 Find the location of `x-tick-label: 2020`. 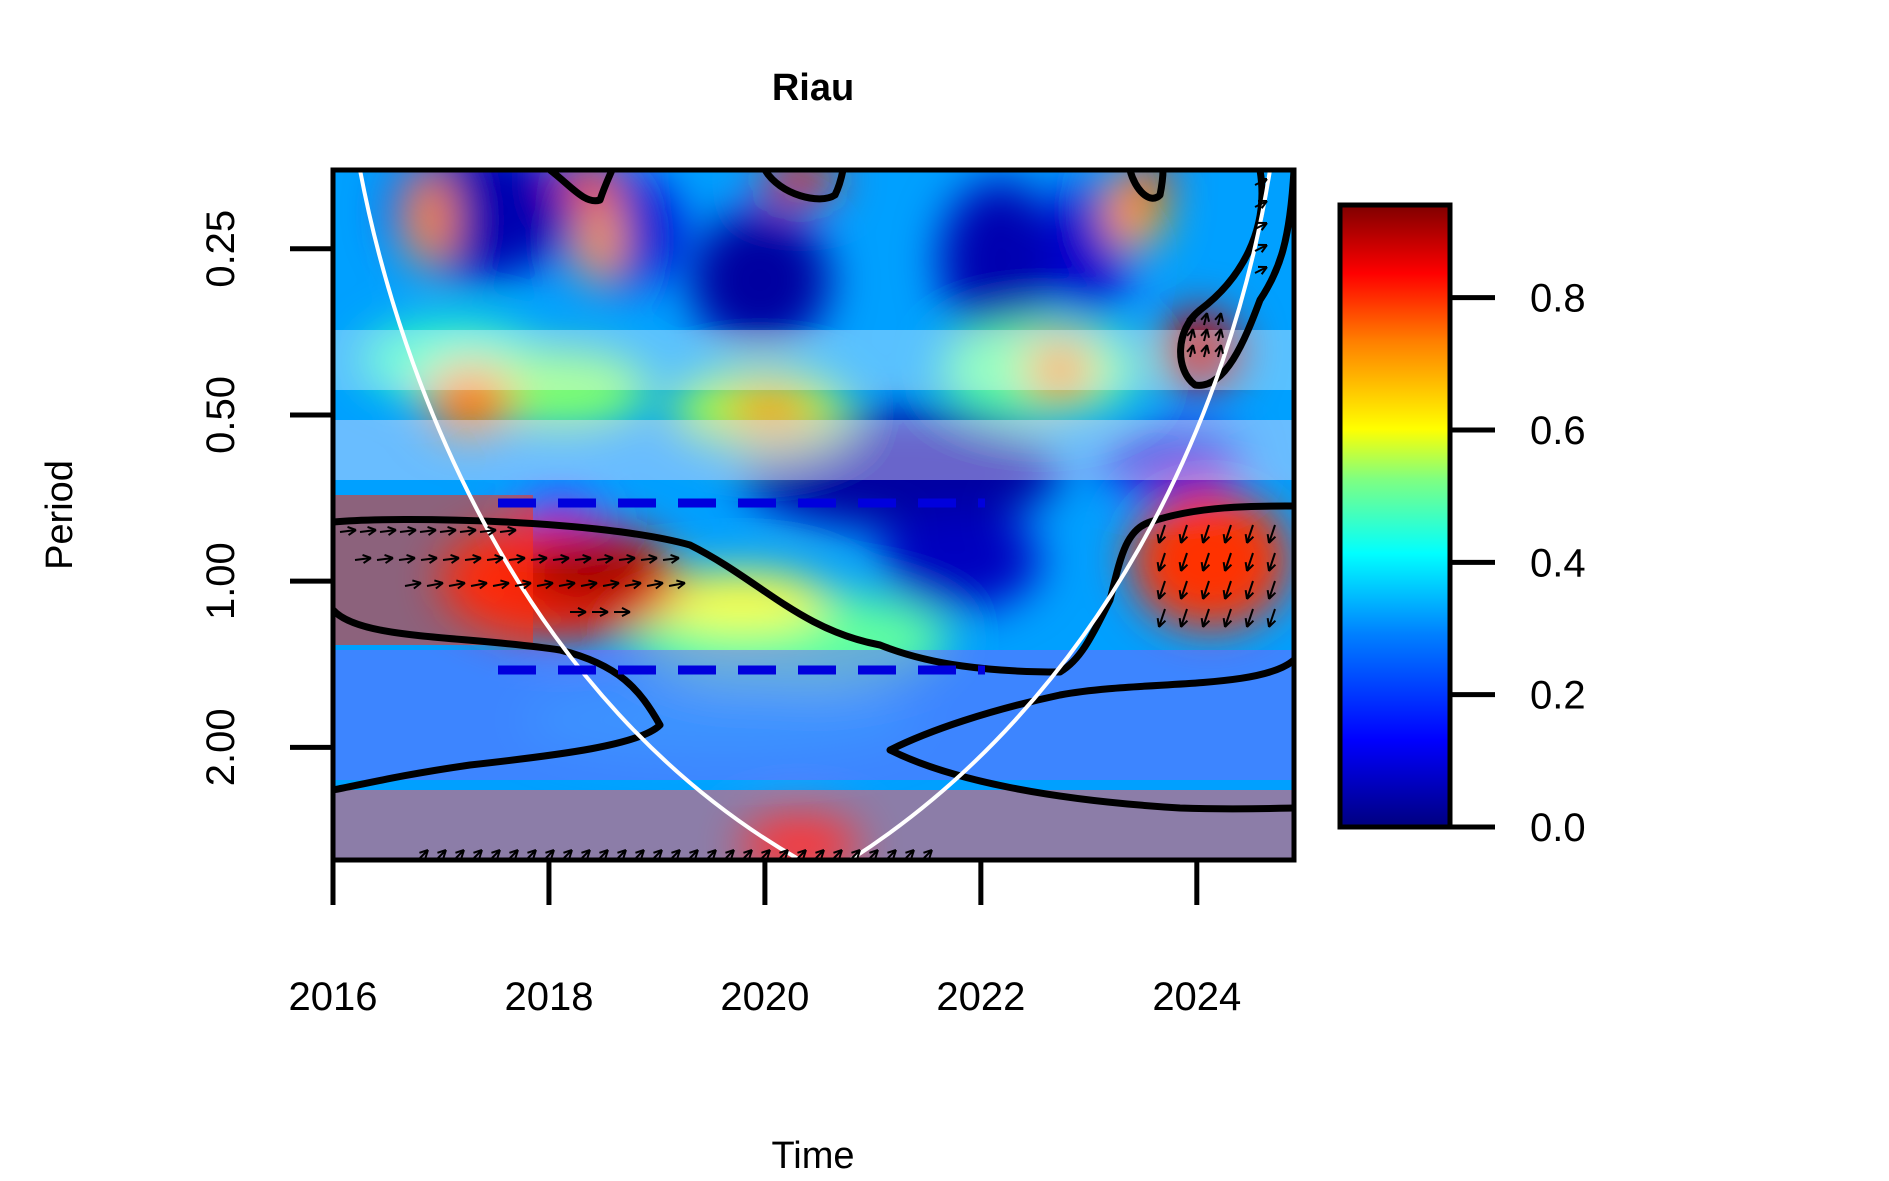

x-tick-label: 2020 is located at coordinates (764, 997).